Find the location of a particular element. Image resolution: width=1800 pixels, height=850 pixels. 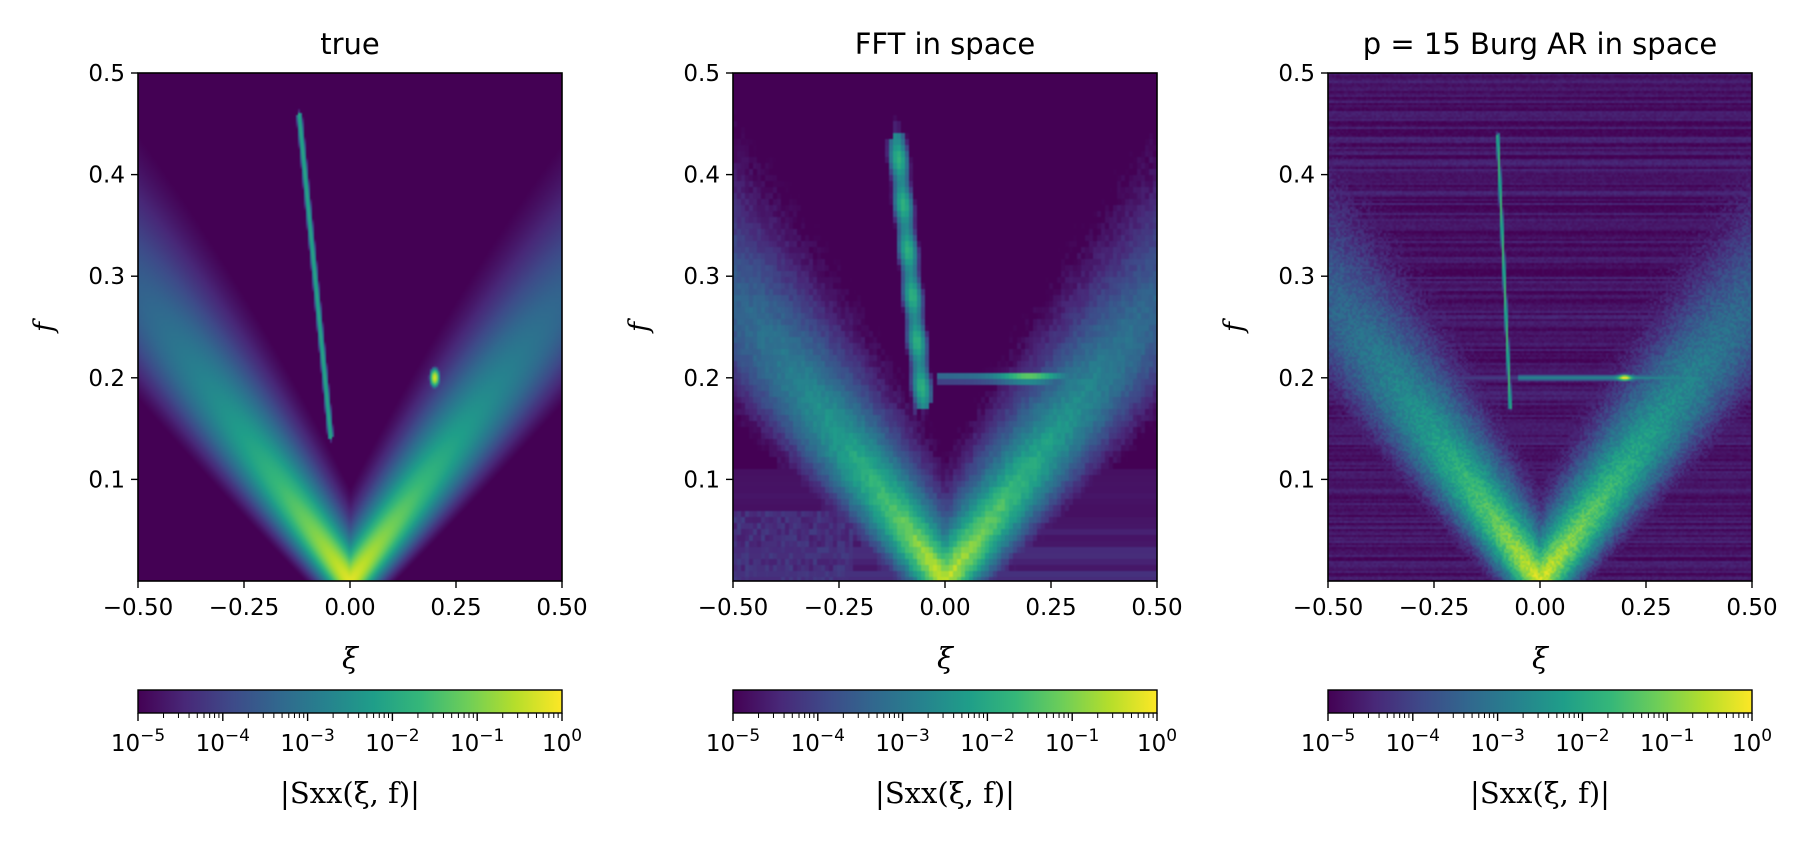

panel-title: true is located at coordinates (350, 44).